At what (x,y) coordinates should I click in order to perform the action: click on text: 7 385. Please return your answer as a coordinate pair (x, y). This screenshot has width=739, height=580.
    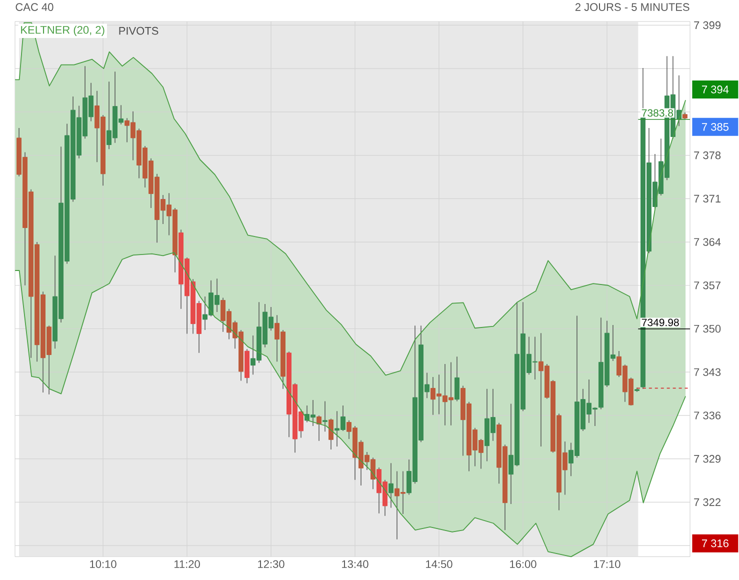
    Looking at the image, I should click on (715, 127).